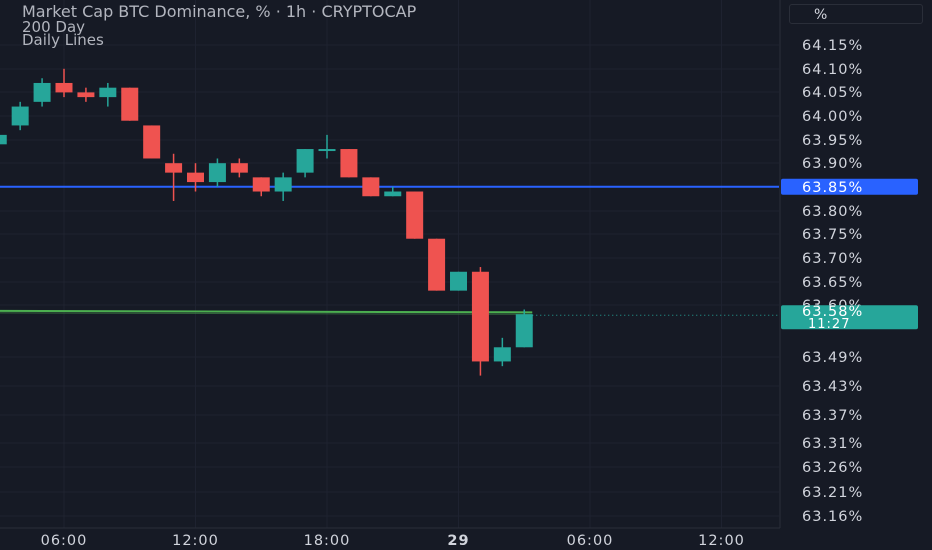  What do you see at coordinates (832, 93) in the screenshot?
I see `price-tick-label: 64.05%` at bounding box center [832, 93].